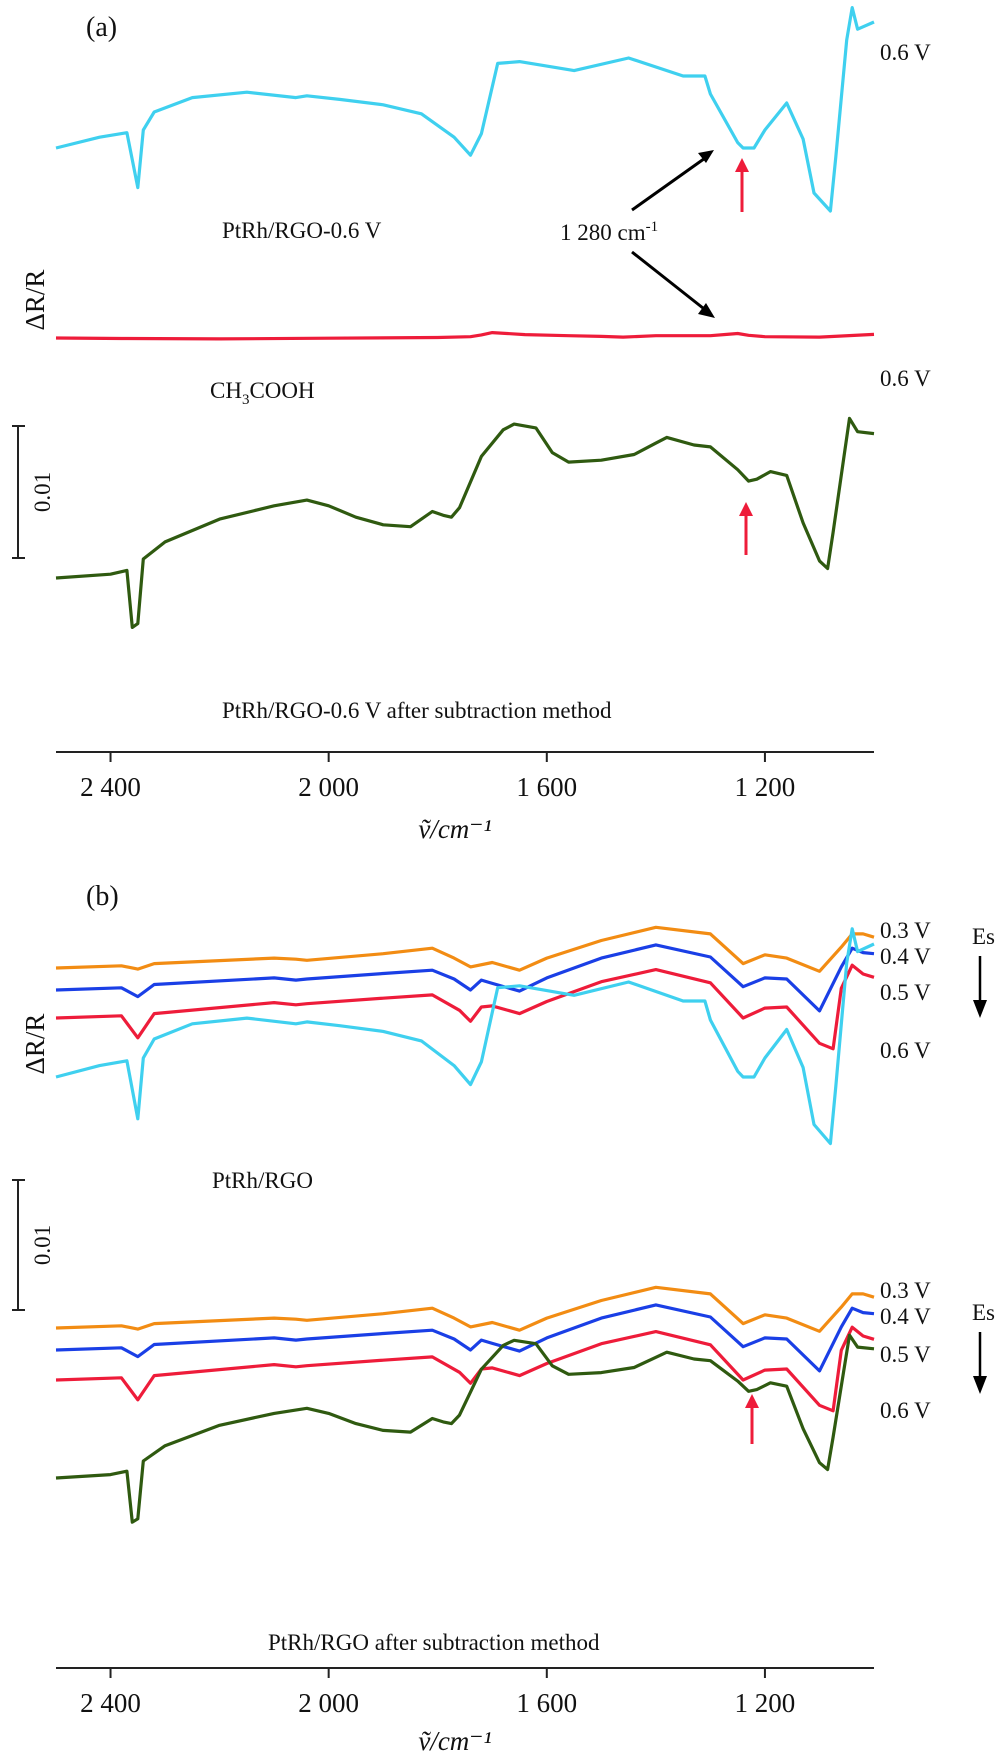 Image resolution: width=1000 pixels, height=1759 pixels. I want to click on peak-arrow-lower-head, so click(706, 310).